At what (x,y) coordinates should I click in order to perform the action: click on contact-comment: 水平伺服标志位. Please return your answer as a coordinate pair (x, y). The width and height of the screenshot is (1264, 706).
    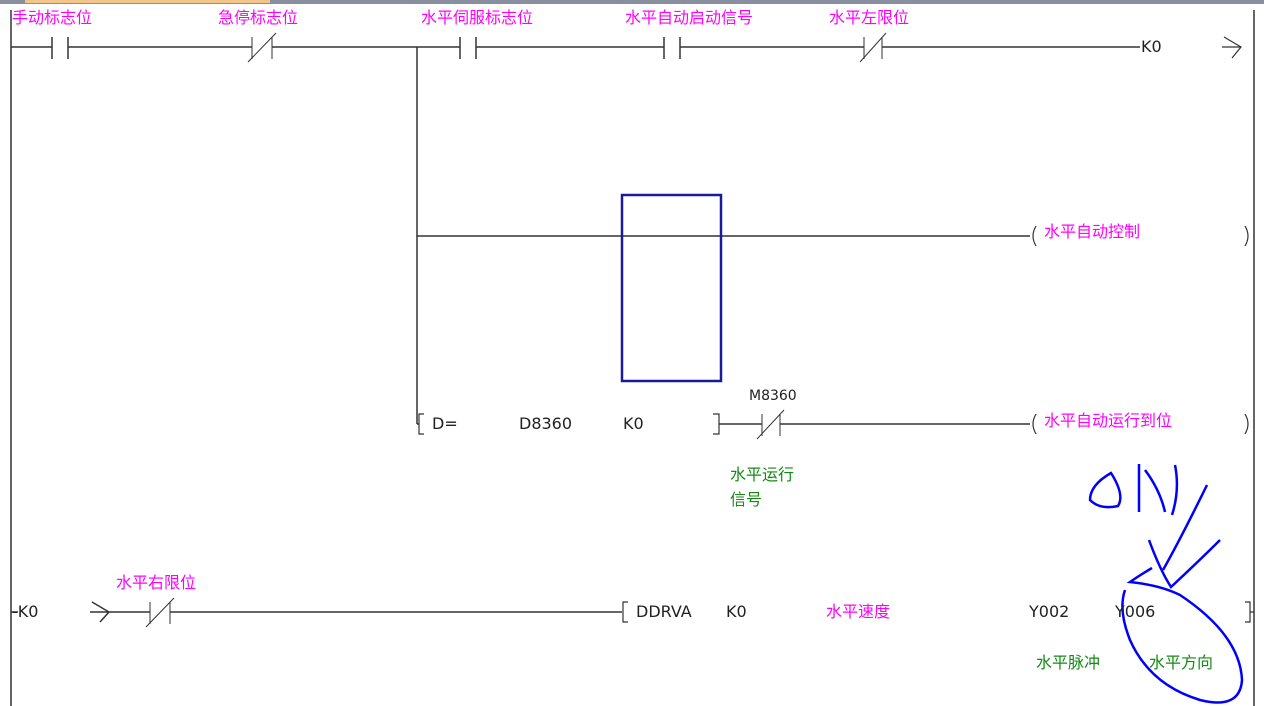
    Looking at the image, I should click on (477, 17).